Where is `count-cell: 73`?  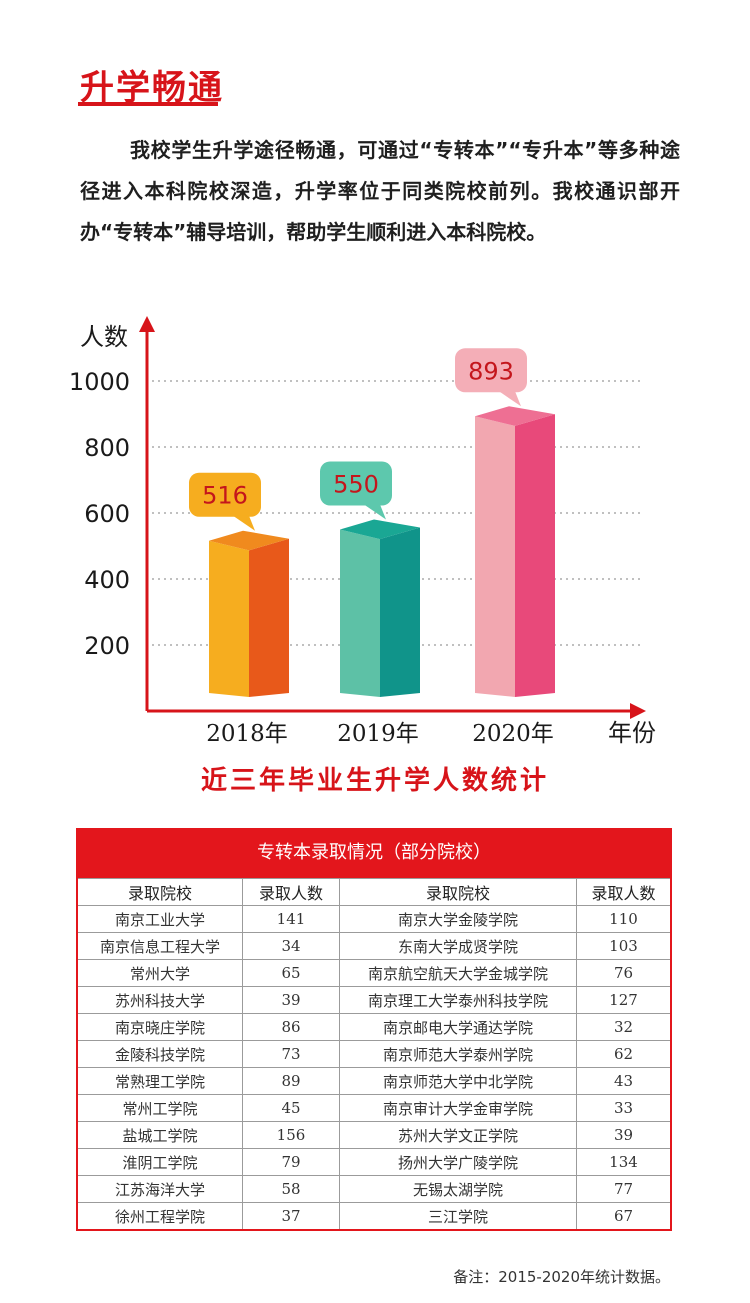 count-cell: 73 is located at coordinates (291, 1054).